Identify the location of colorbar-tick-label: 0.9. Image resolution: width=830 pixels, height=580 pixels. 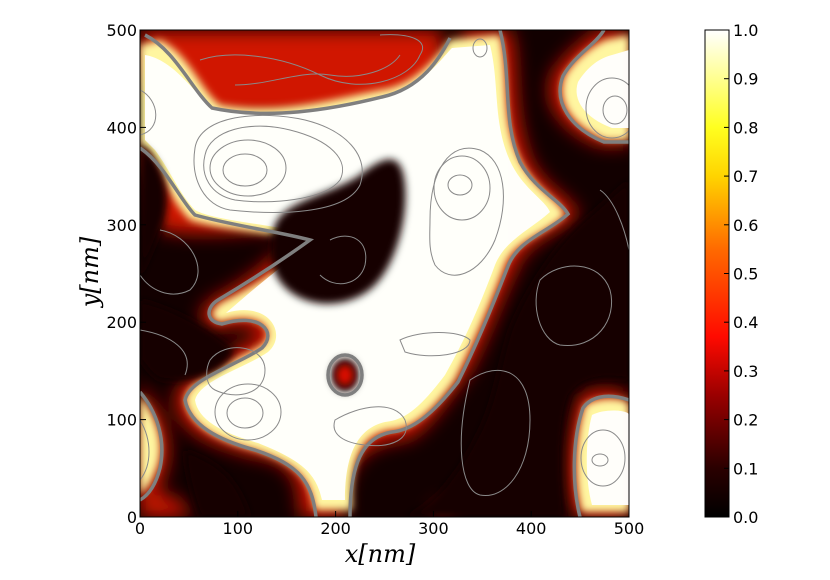
(745, 79).